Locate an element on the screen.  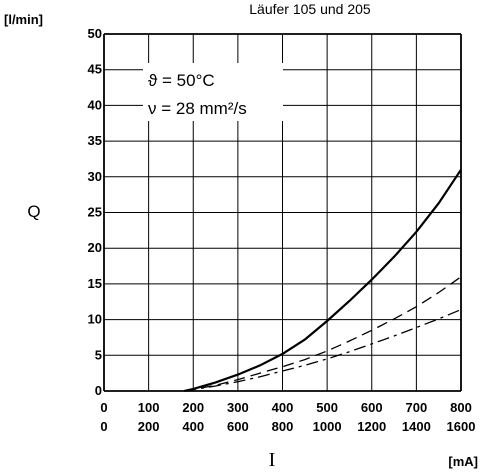
y-tick-label: 25 is located at coordinates (95, 212).